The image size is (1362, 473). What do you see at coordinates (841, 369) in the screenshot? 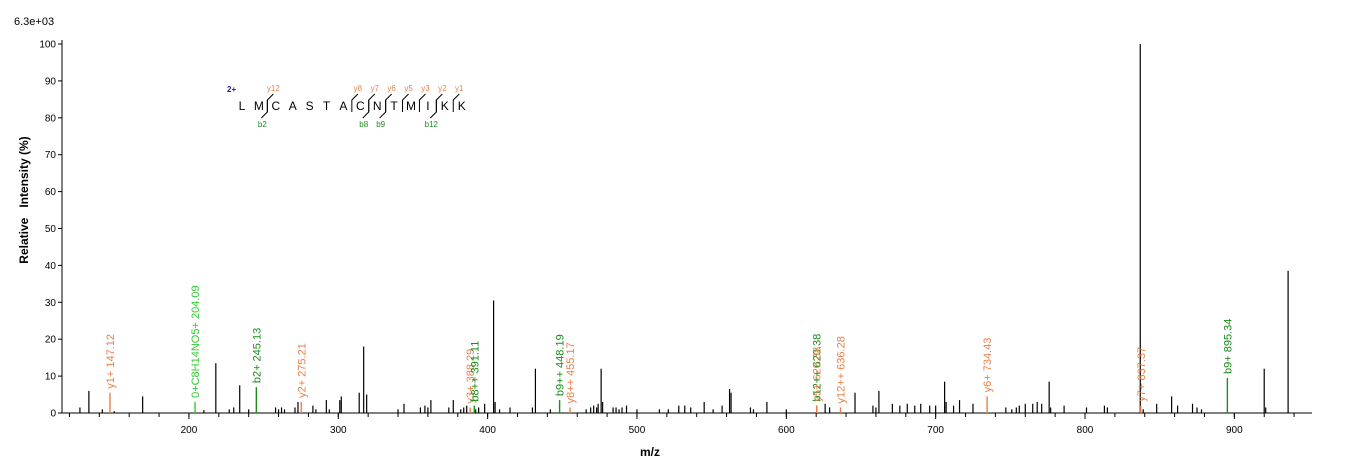
I see `peak-label: y12++ 636.28` at bounding box center [841, 369].